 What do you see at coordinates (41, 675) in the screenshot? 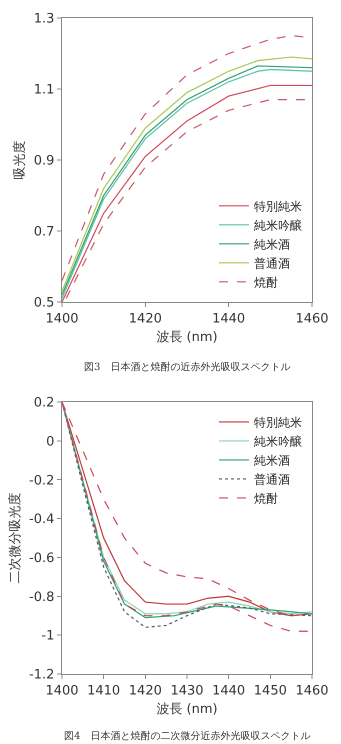
I see `y-tick-label: -1.2` at bounding box center [41, 675].